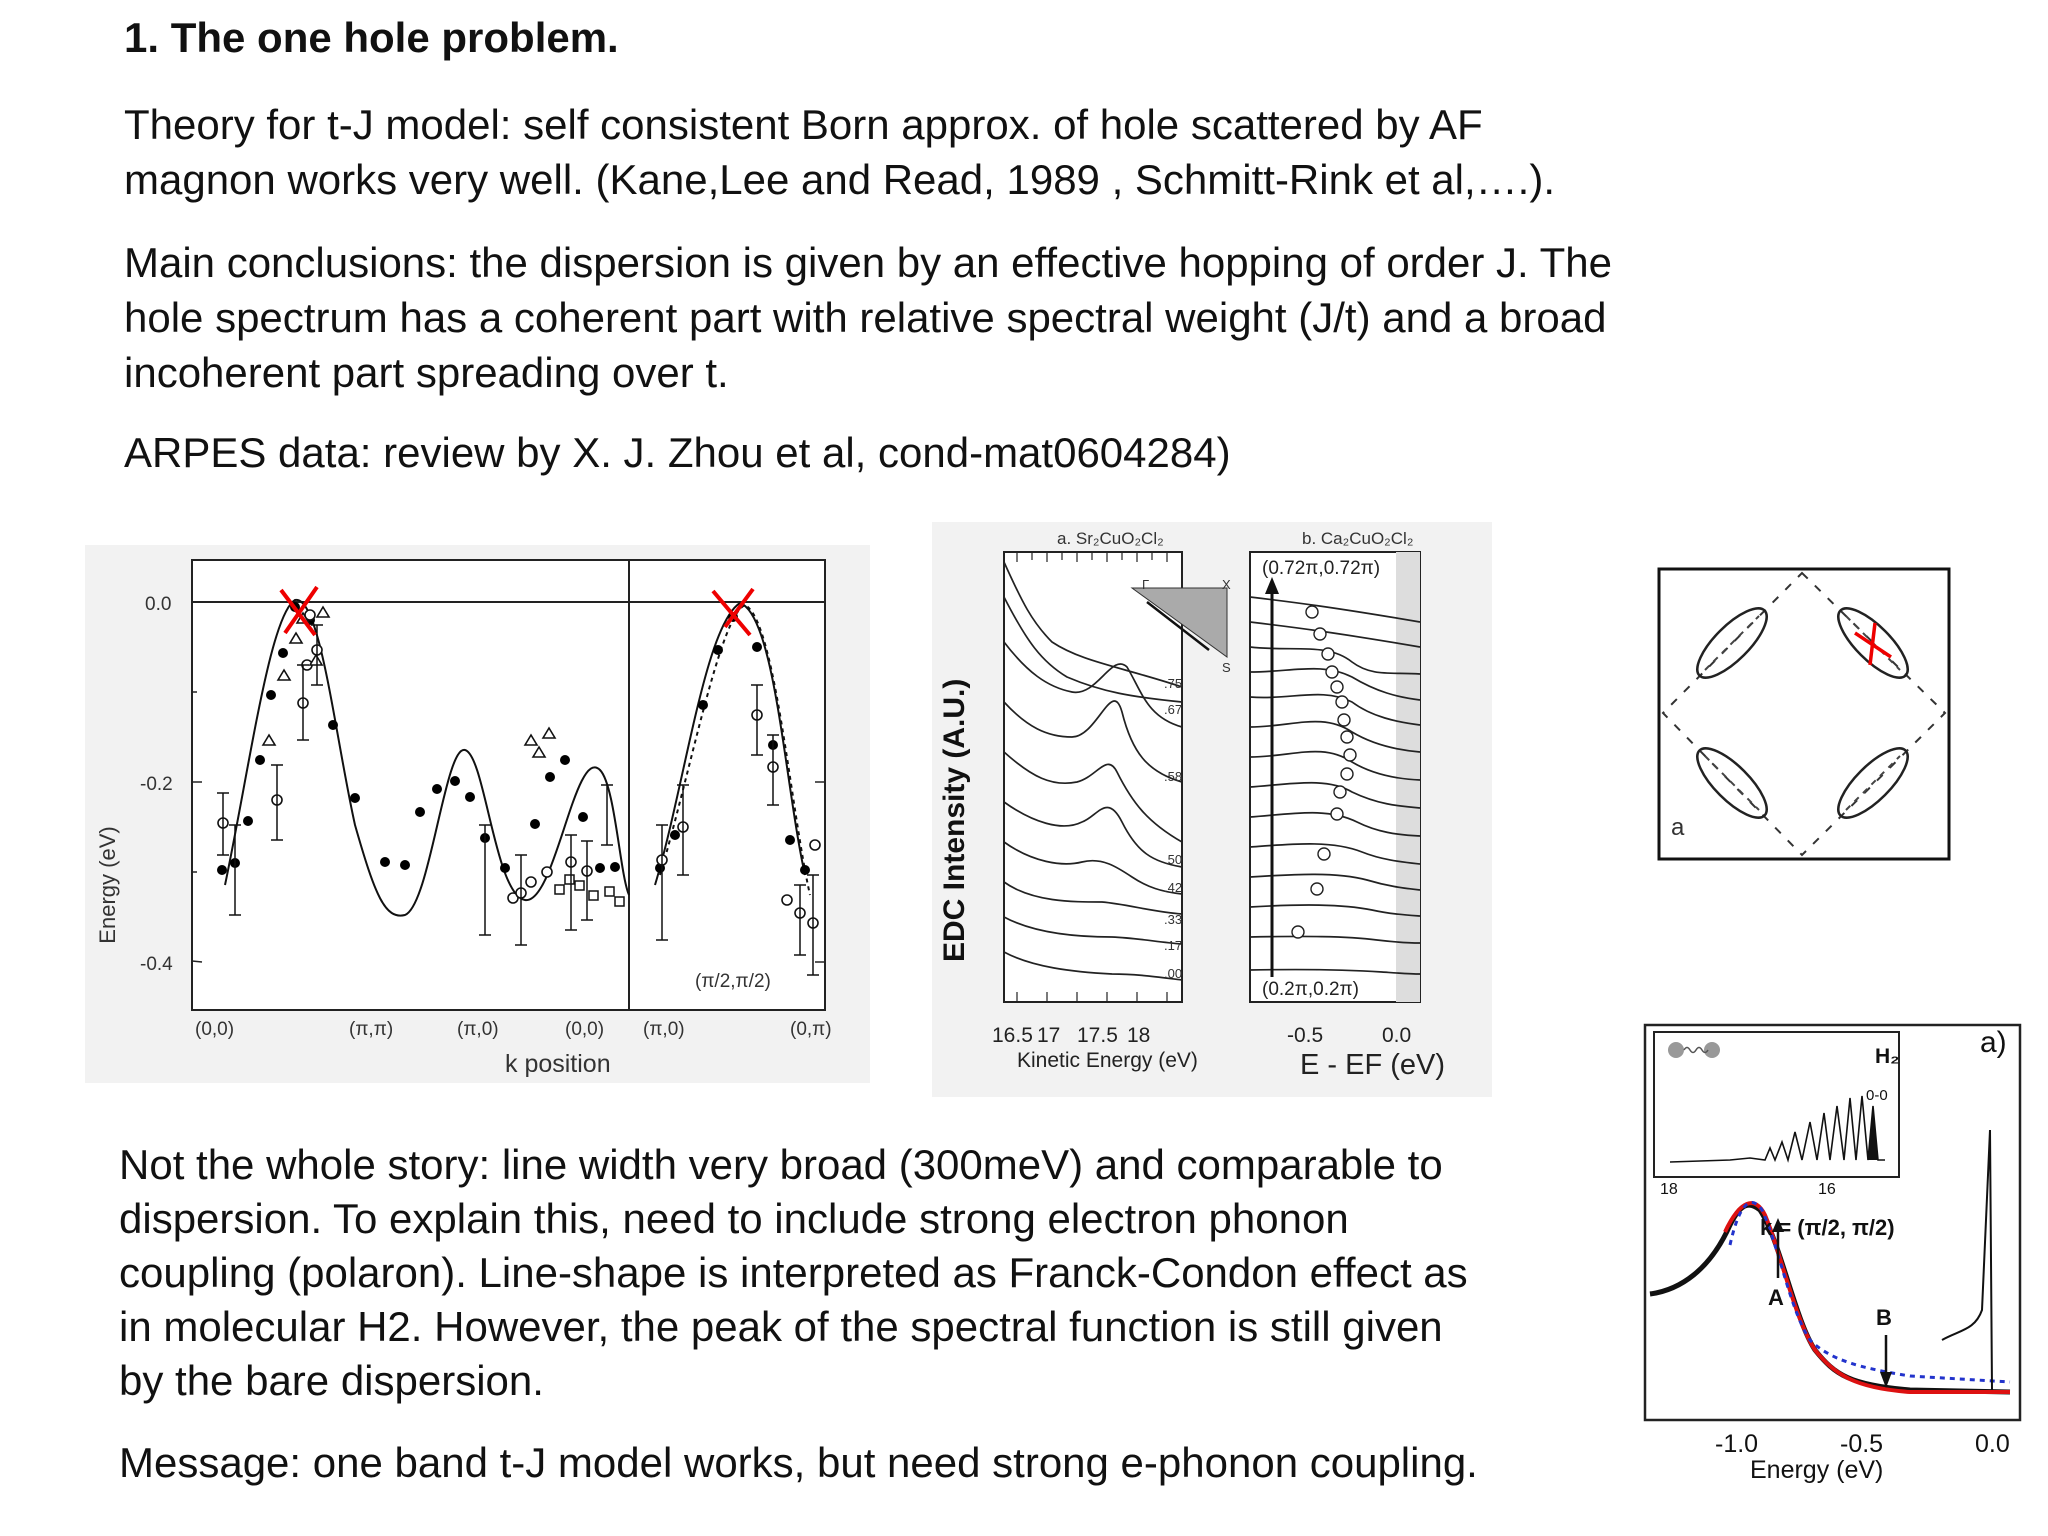 This screenshot has height=1536, width=2048. Describe the element at coordinates (371, 37) in the screenshot. I see `page-heading: 1. The one hole problem.` at that location.